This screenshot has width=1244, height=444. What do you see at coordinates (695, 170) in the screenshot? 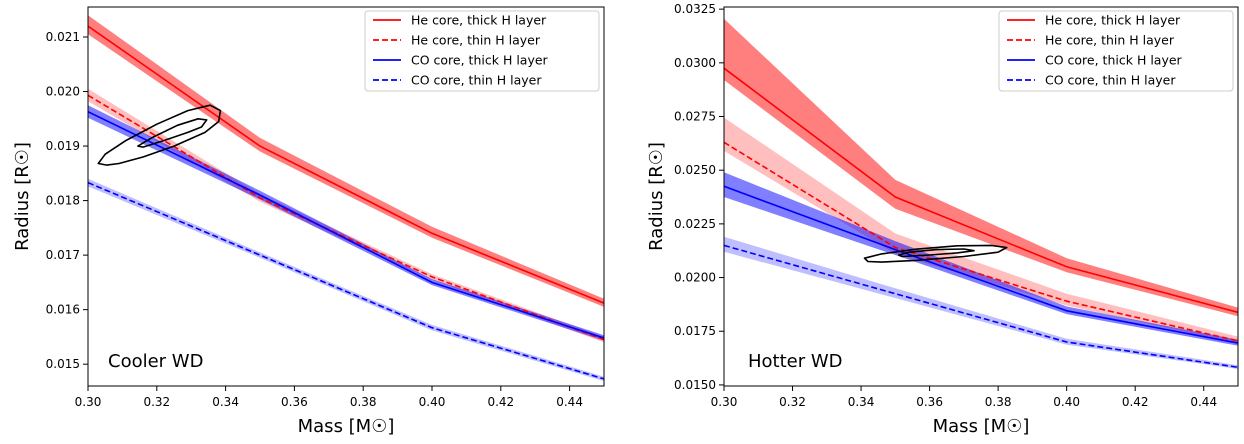
I see `y-tick-label: 0.0250` at bounding box center [695, 170].